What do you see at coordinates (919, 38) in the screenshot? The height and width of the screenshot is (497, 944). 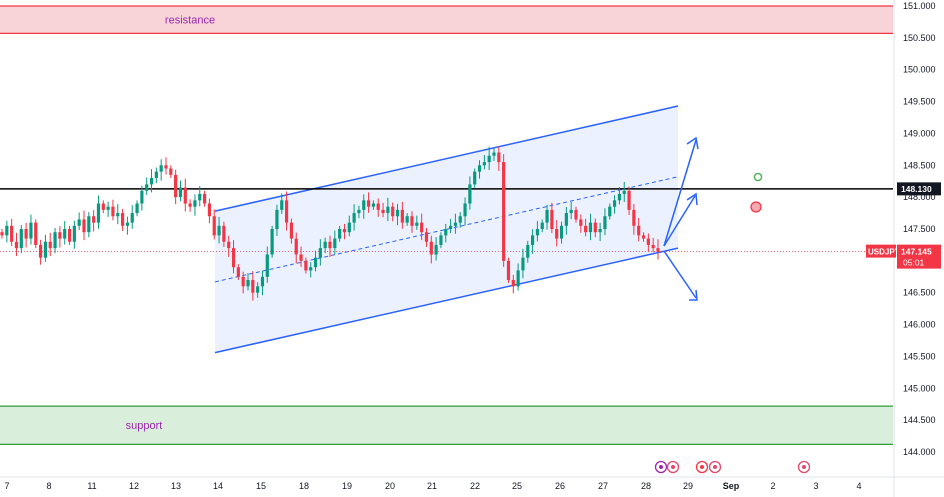 I see `y-tick-label: 150.500` at bounding box center [919, 38].